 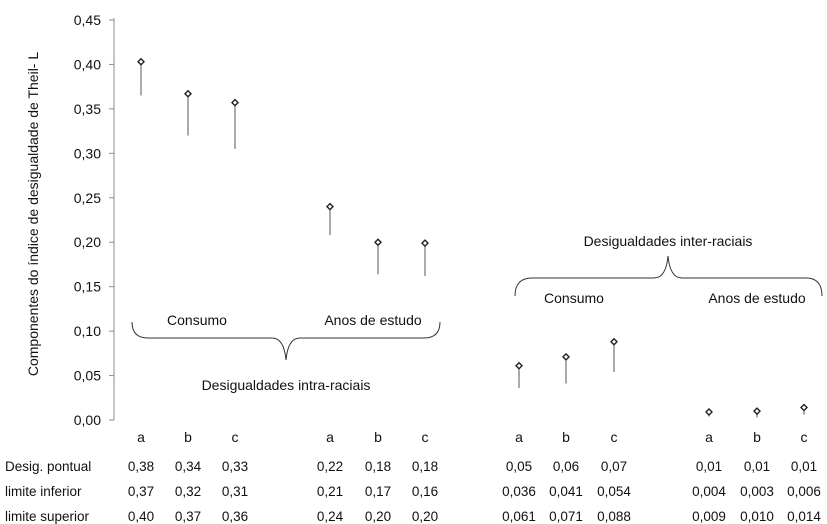 I want to click on y-tick-label: 0,30, so click(x=87, y=153).